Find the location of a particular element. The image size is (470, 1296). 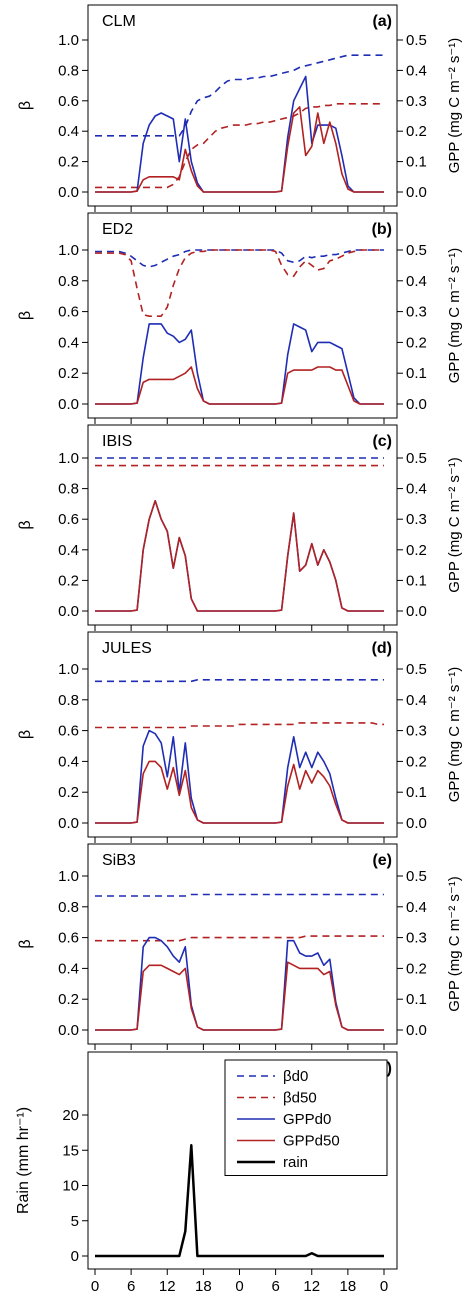

y-tick-label: 5 is located at coordinates (75, 1221).